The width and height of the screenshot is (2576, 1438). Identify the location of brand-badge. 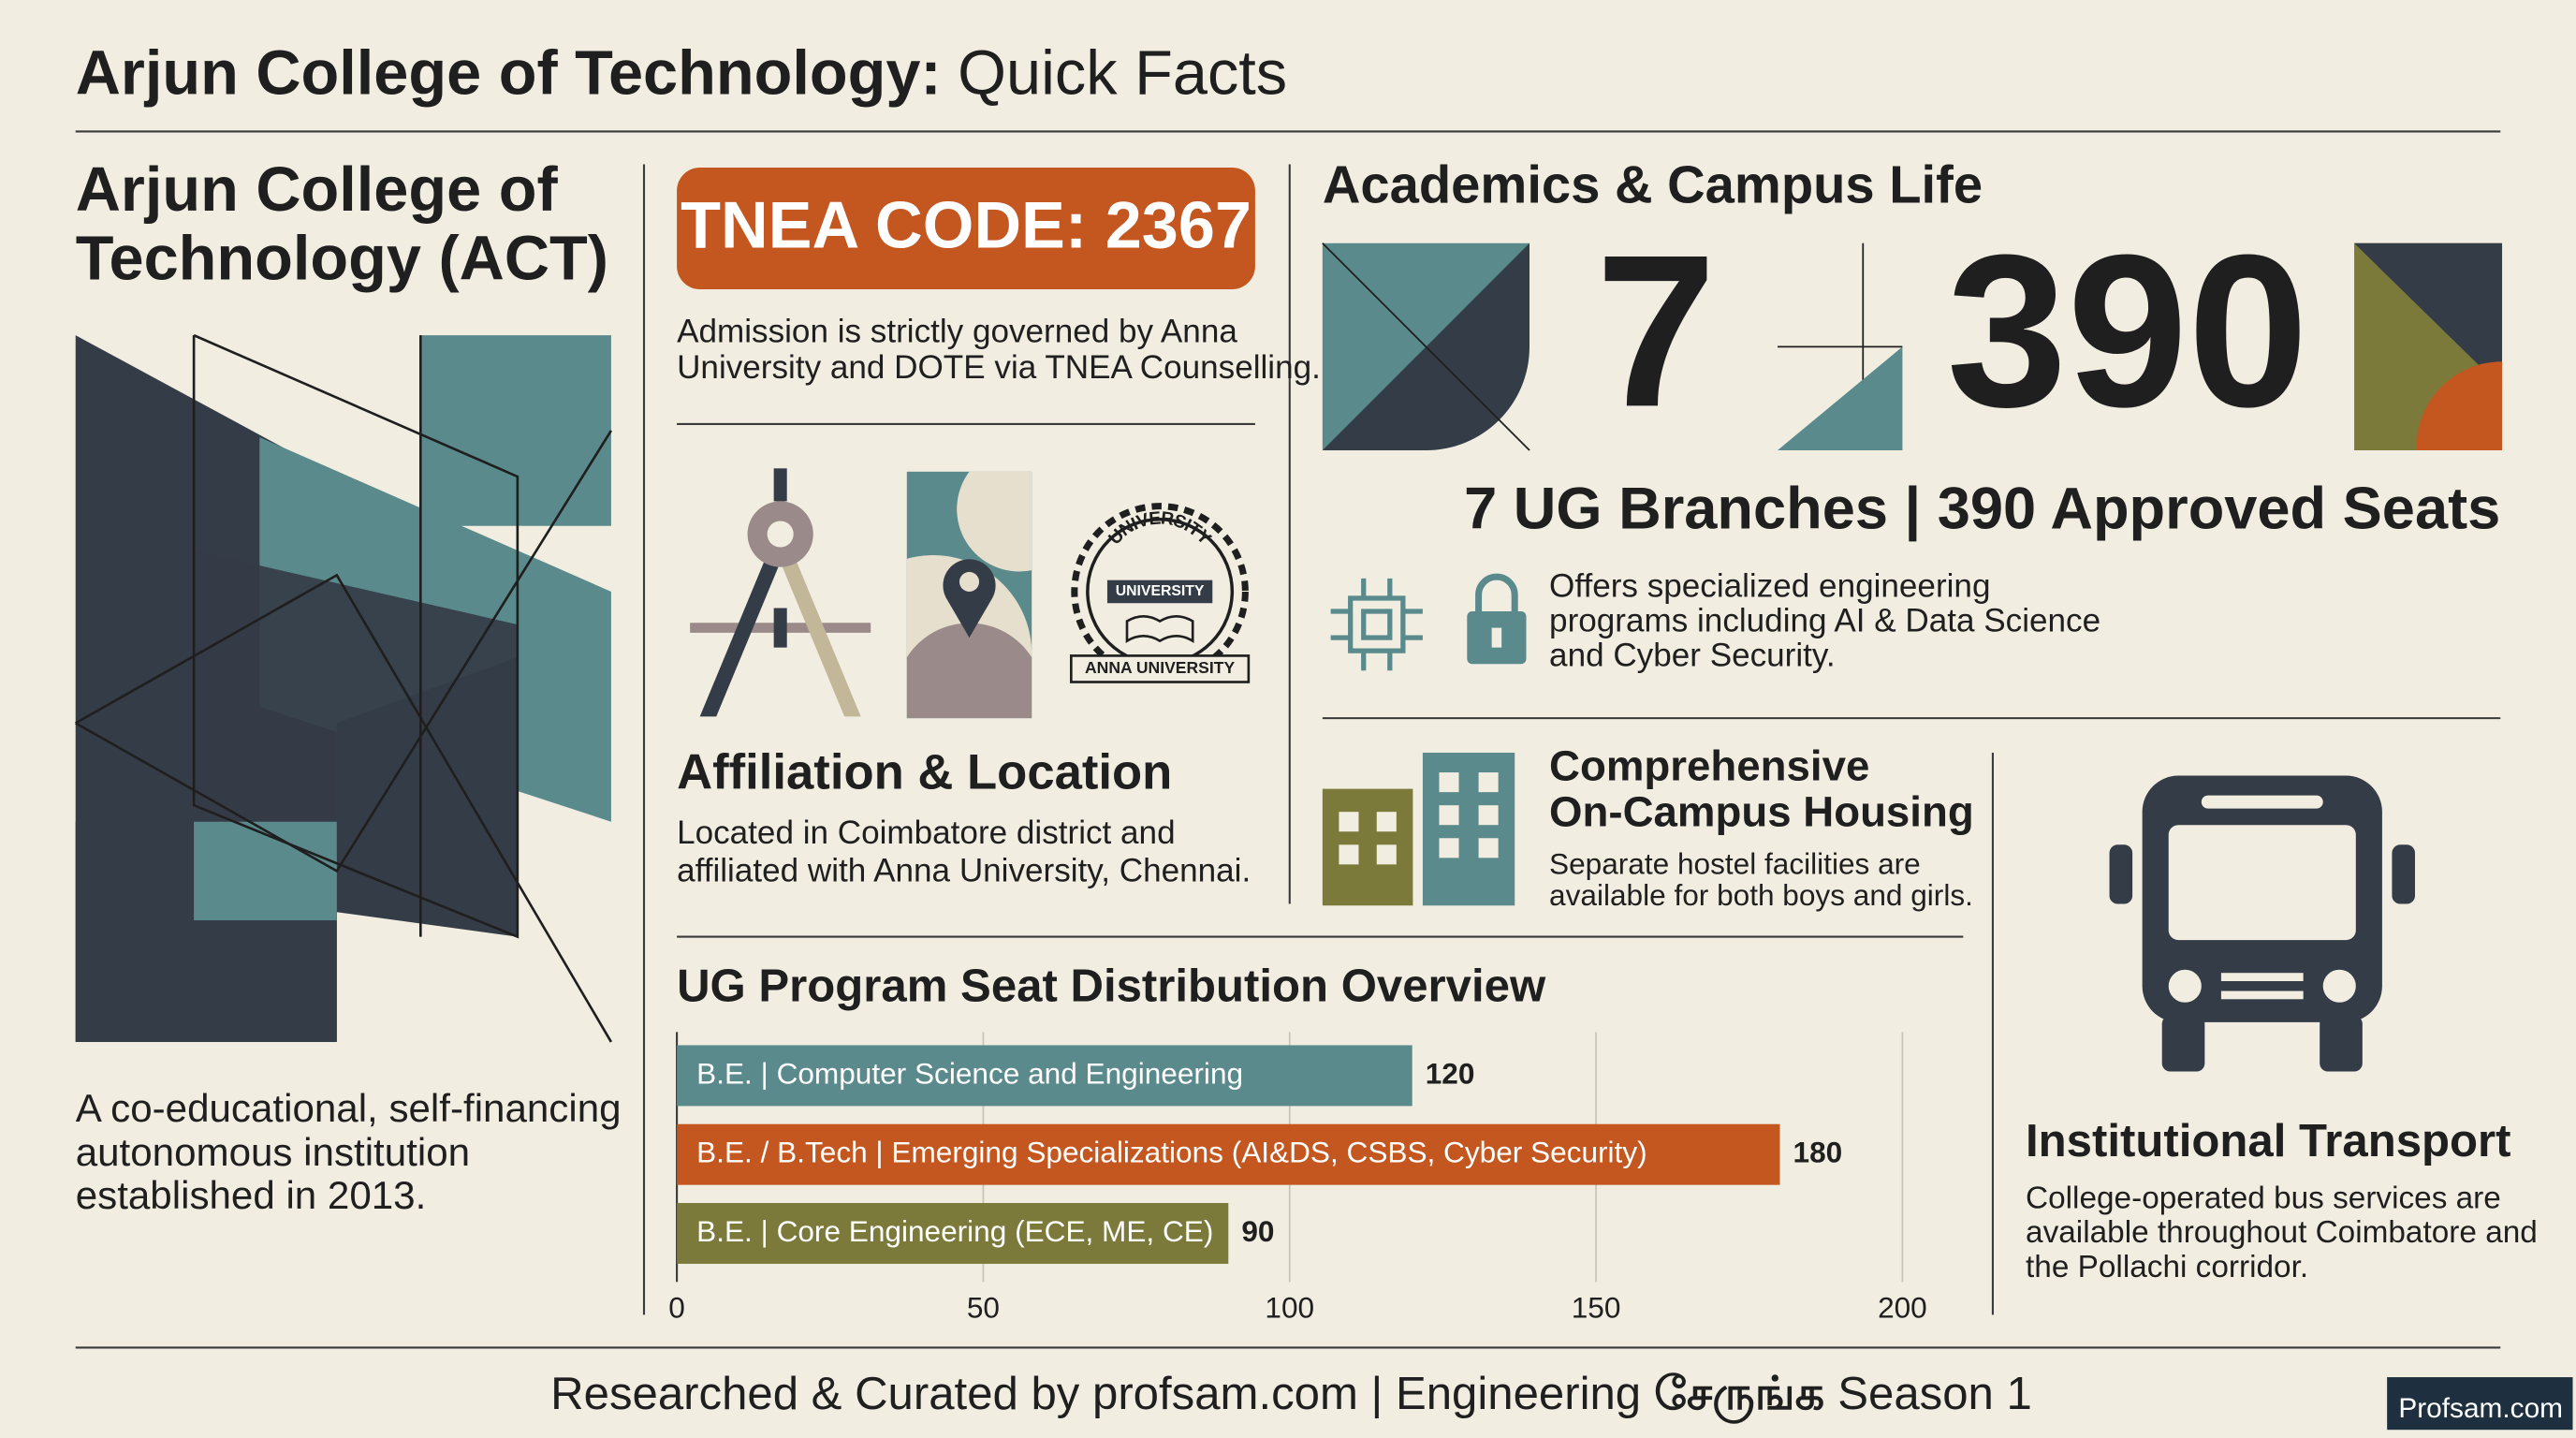
(2480, 1404).